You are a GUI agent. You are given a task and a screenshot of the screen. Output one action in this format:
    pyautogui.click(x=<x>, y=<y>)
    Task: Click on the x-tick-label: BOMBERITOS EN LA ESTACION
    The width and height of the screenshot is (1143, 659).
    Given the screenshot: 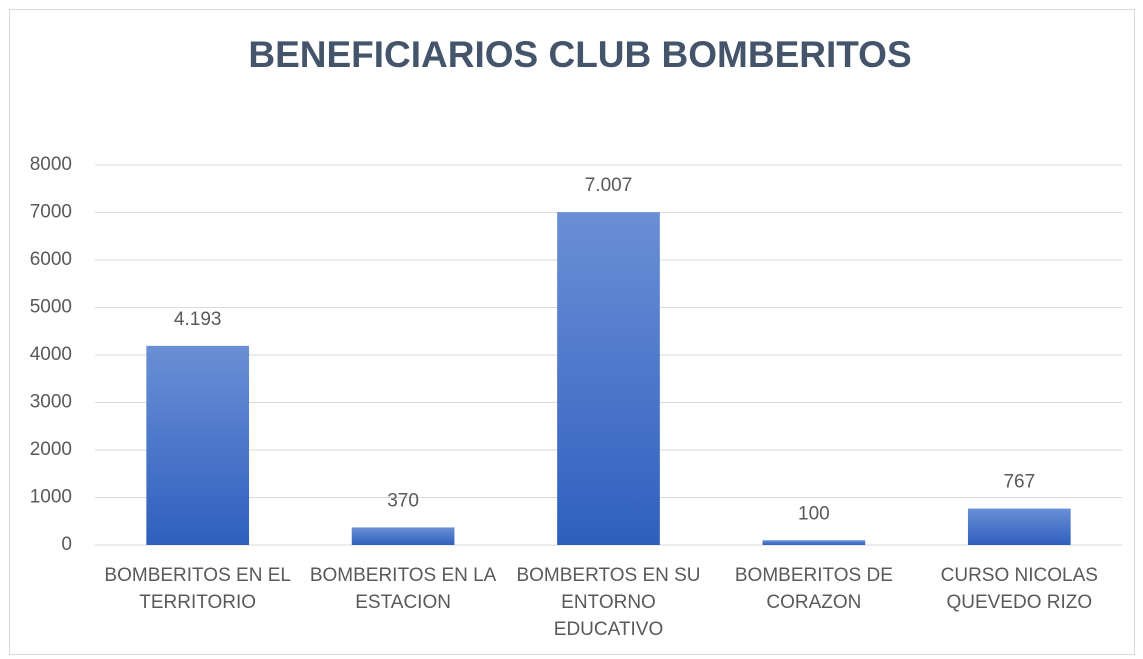 What is the action you would take?
    pyautogui.click(x=403, y=589)
    